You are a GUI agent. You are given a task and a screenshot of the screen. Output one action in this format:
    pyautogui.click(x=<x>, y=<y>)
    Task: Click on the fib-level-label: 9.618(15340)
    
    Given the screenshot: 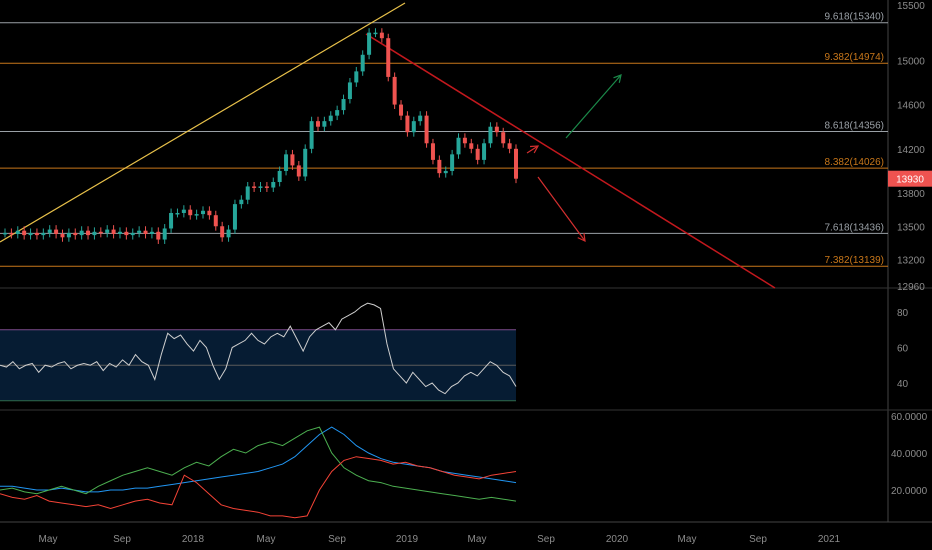 What is the action you would take?
    pyautogui.click(x=855, y=17)
    